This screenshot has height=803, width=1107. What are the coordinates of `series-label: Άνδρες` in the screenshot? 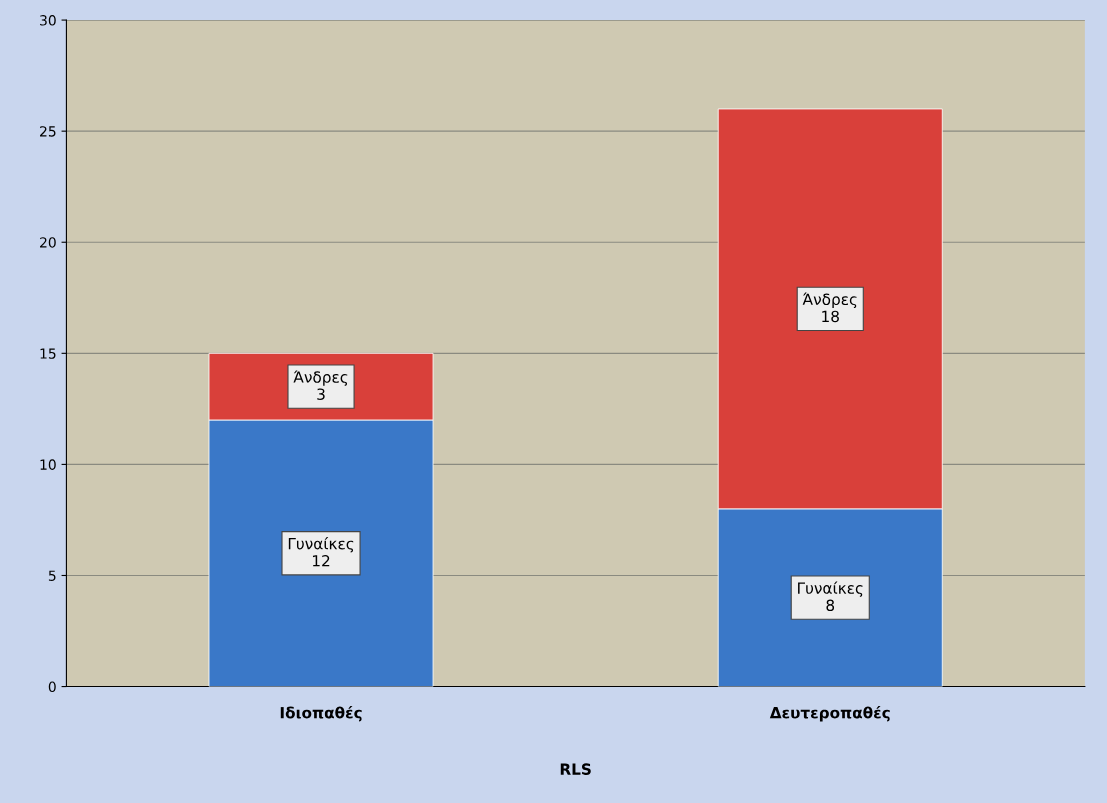 It's located at (320, 378).